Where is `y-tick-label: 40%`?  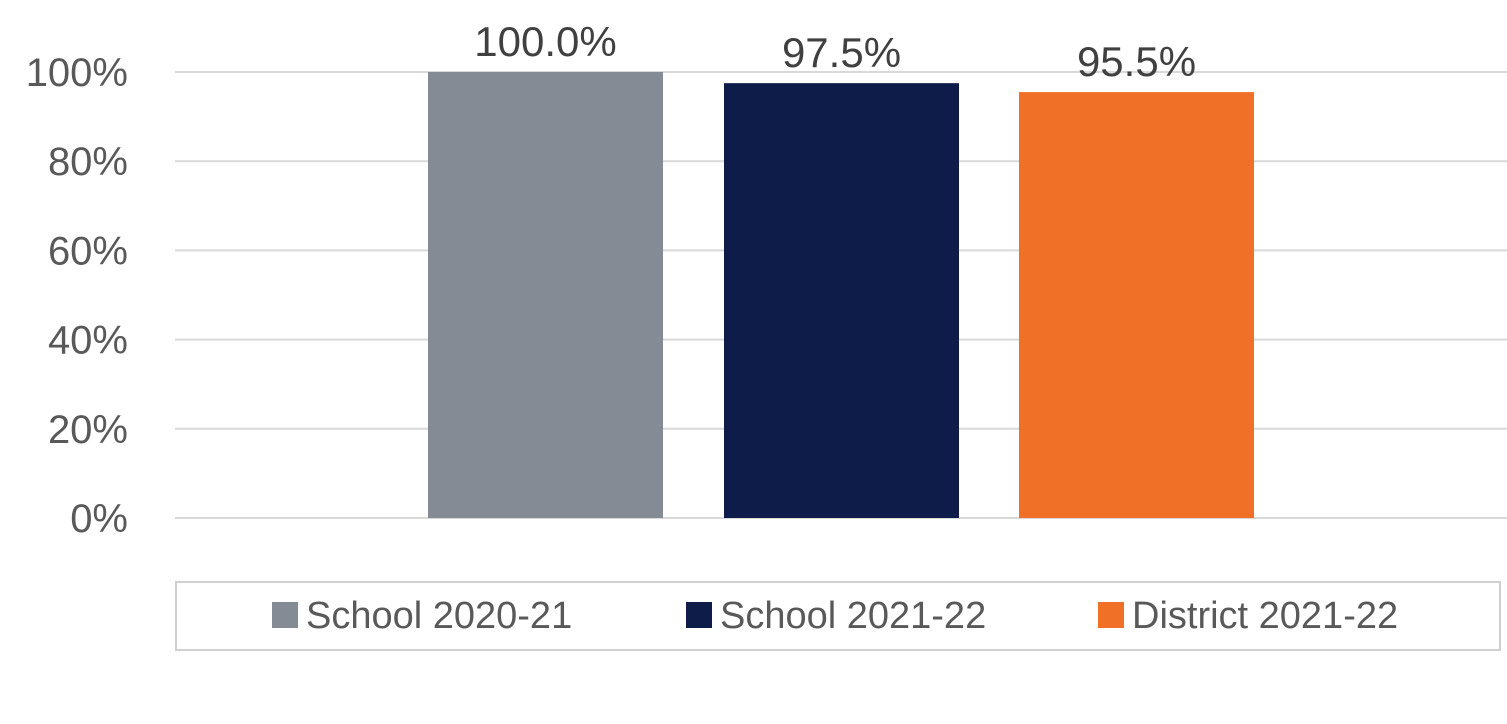 y-tick-label: 40% is located at coordinates (88, 341).